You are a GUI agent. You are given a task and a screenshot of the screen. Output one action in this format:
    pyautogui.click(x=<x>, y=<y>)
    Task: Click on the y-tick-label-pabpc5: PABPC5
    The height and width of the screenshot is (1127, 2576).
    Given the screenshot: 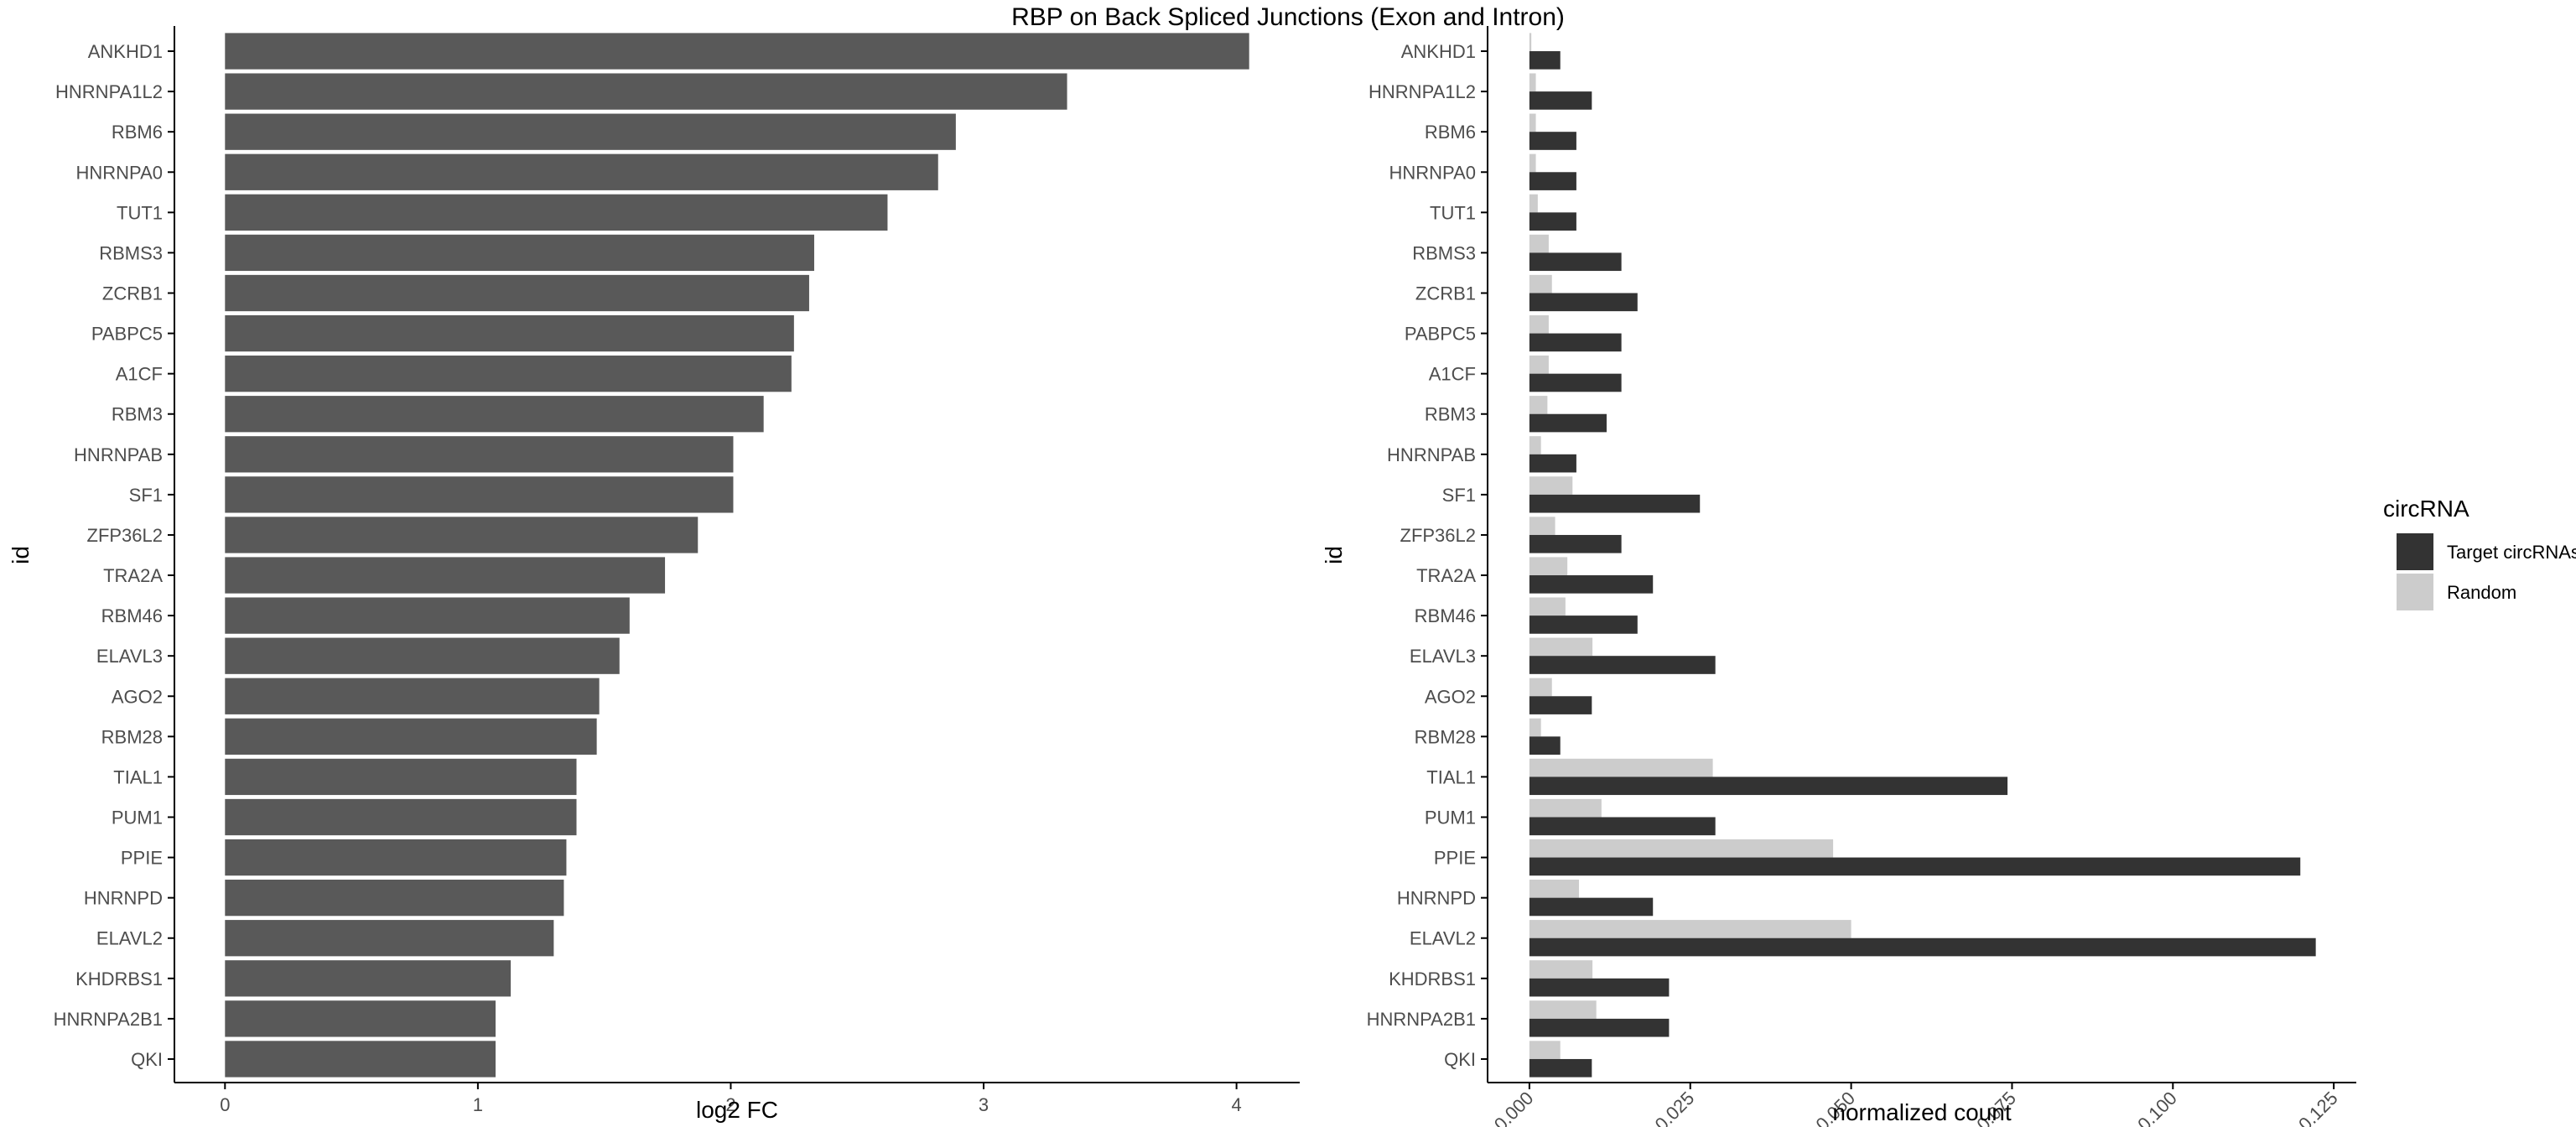 What is the action you would take?
    pyautogui.click(x=127, y=334)
    